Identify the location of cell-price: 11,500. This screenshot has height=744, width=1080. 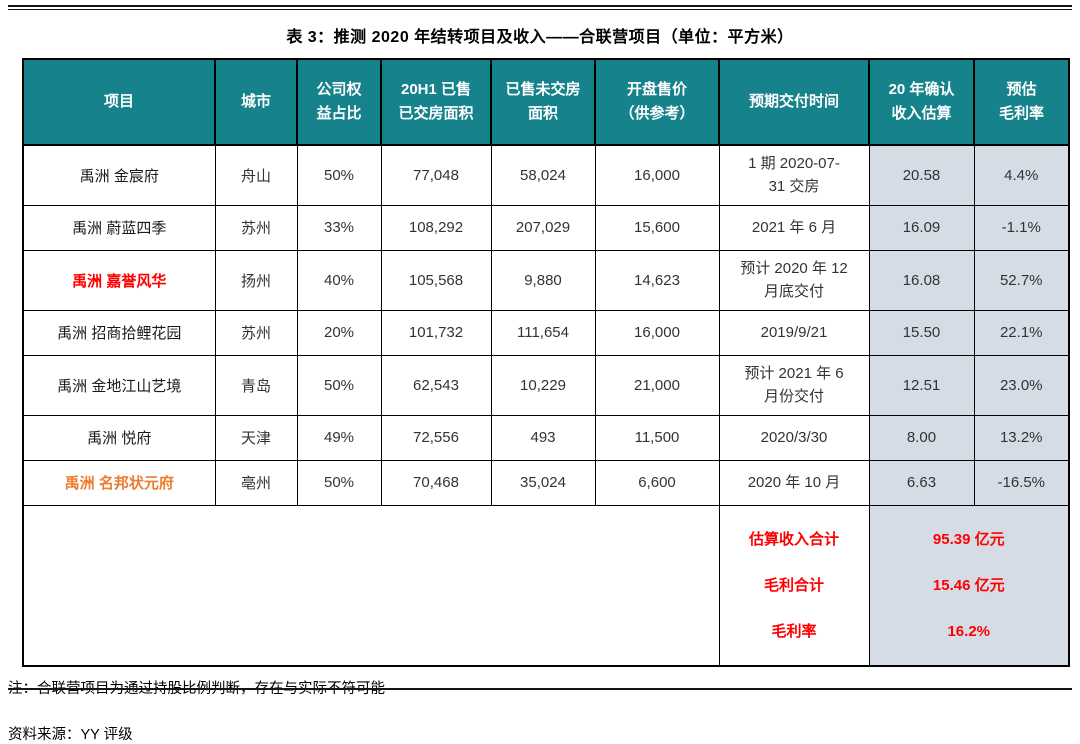
(657, 437).